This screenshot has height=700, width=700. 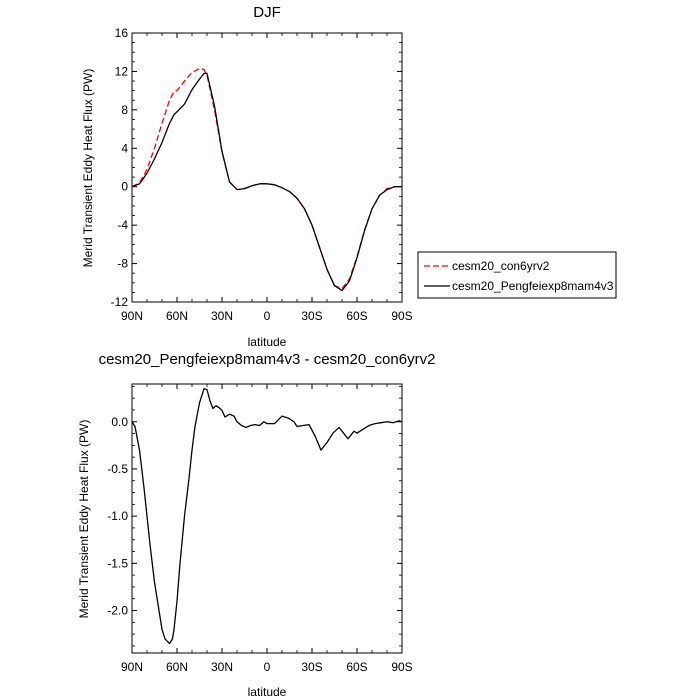 I want to click on bottom-y-tick-label: -1.5, so click(x=117, y=563).